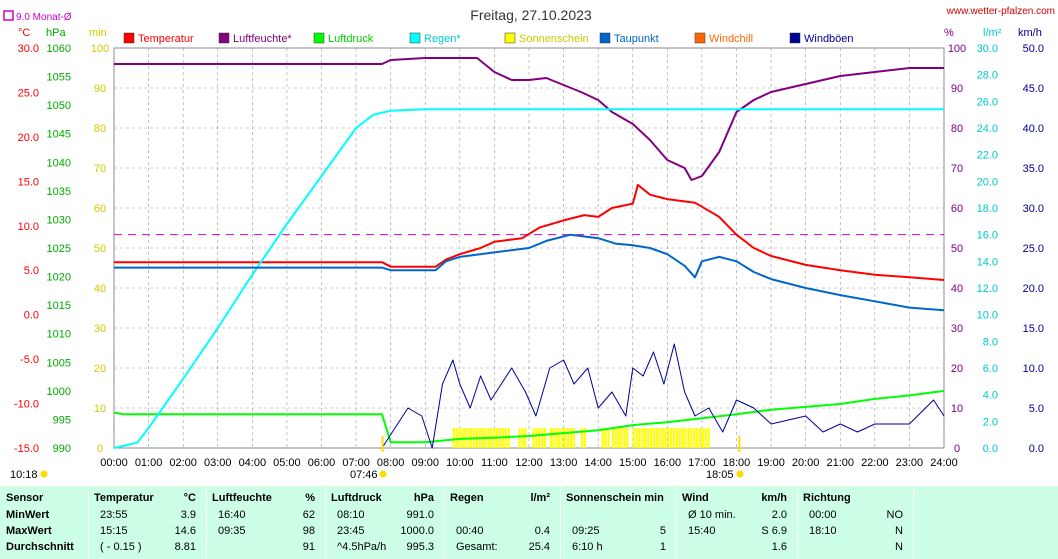 Image resolution: width=1058 pixels, height=559 pixels. I want to click on table-cell-value: 3.9, so click(188, 515).